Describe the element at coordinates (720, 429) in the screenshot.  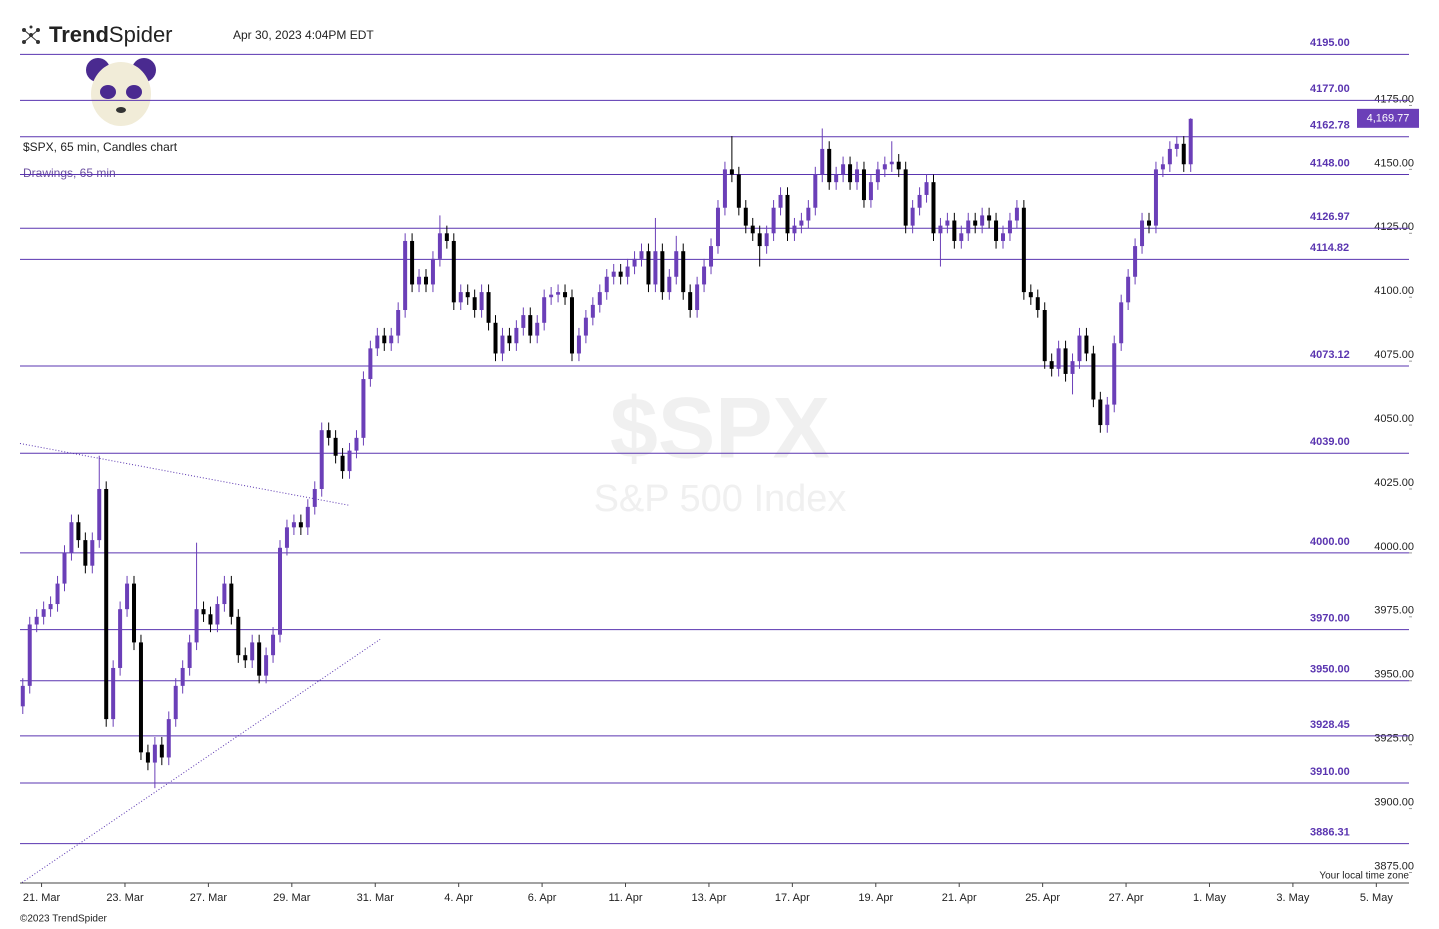
I see `watermark-symbol: $SPX` at that location.